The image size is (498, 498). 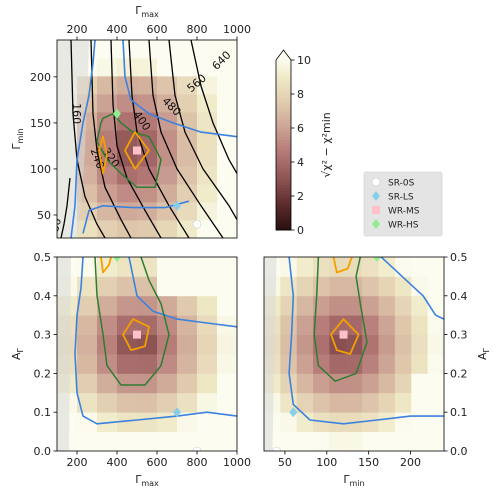 What do you see at coordinates (300, 94) in the screenshot?
I see `colorbar-tick-label: 8` at bounding box center [300, 94].